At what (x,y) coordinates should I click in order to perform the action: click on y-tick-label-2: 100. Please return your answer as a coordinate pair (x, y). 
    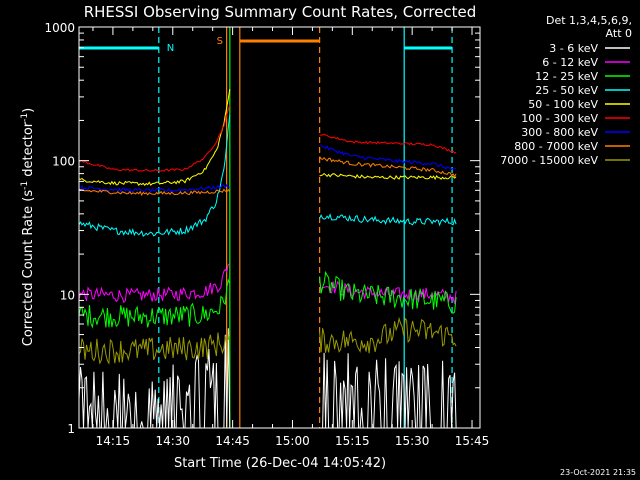
    Looking at the image, I should click on (63, 162).